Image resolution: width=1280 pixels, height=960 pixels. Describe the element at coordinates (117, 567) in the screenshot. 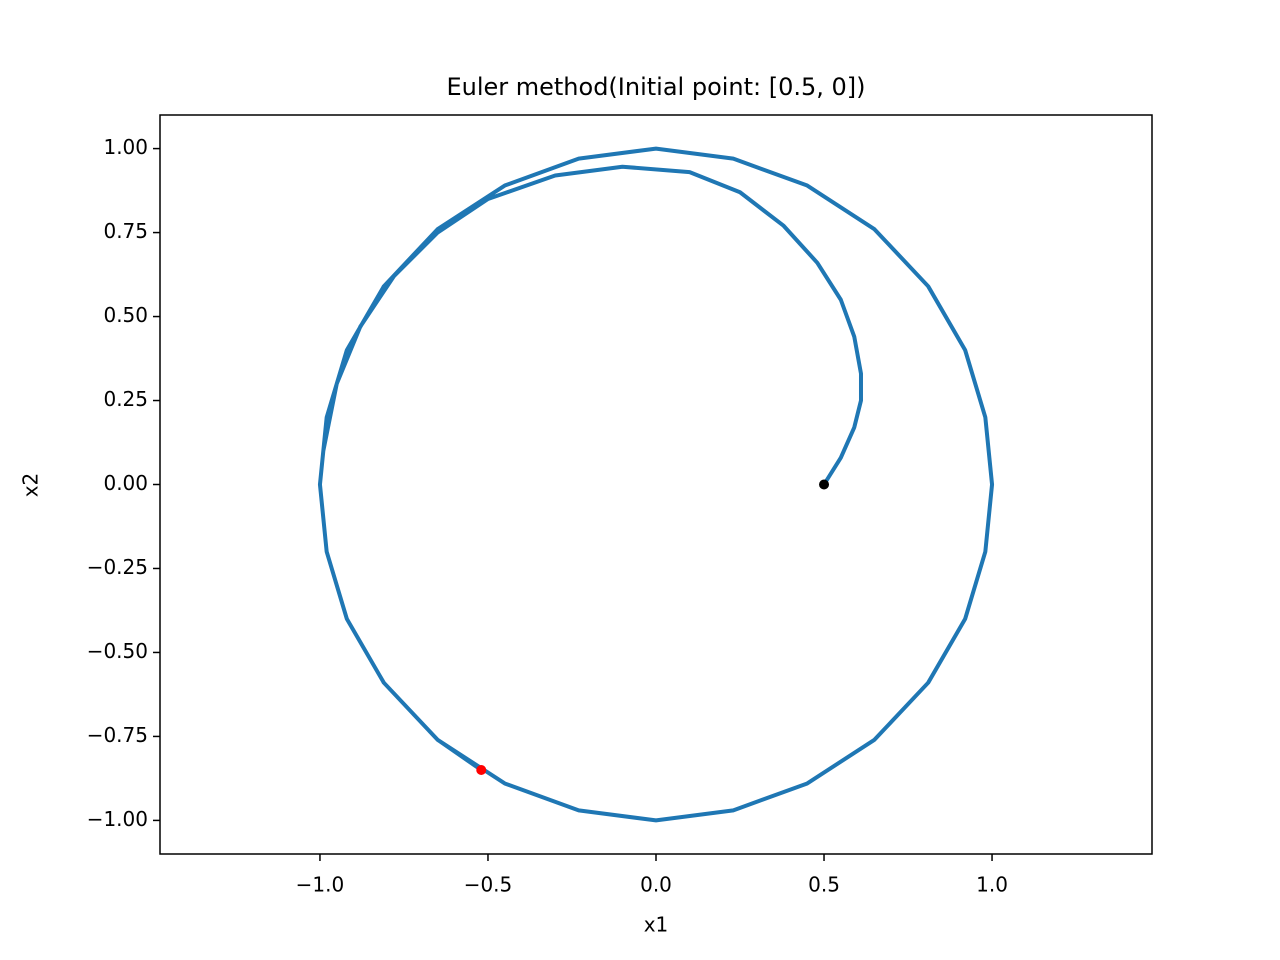

I see `y-tick-label: −0.25` at that location.